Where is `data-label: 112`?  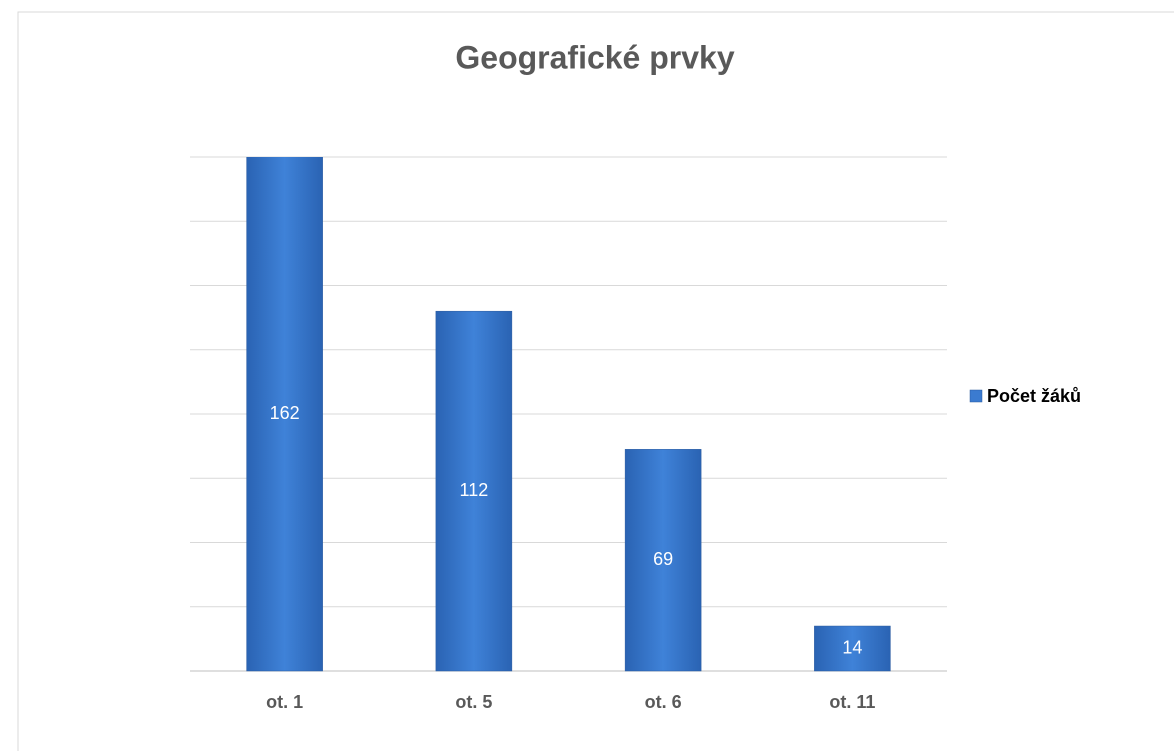
data-label: 112 is located at coordinates (474, 490).